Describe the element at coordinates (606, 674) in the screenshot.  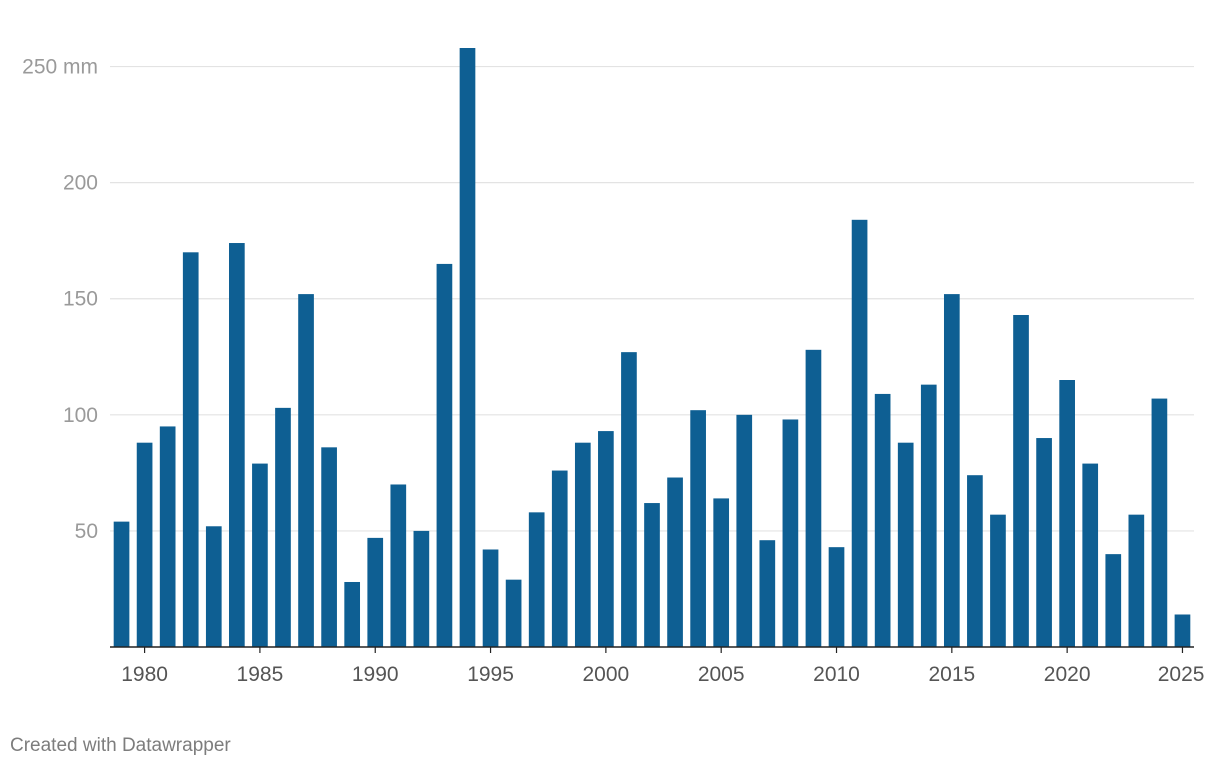
I see `x-tick-label: 2000` at that location.